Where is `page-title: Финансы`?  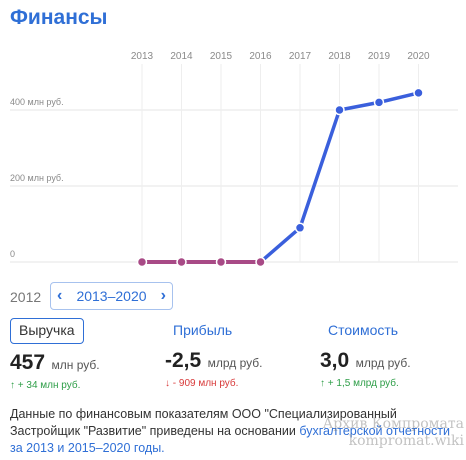
page-title: Финансы is located at coordinates (59, 17).